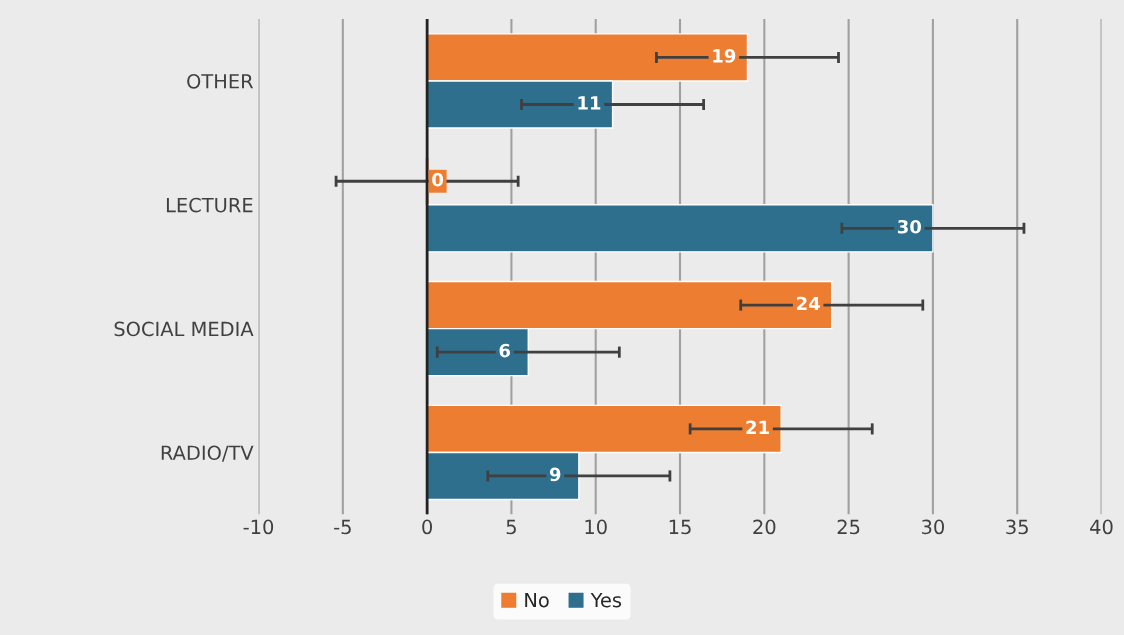 This screenshot has height=635, width=1124. What do you see at coordinates (596, 527) in the screenshot?
I see `x-tick-label: 10` at bounding box center [596, 527].